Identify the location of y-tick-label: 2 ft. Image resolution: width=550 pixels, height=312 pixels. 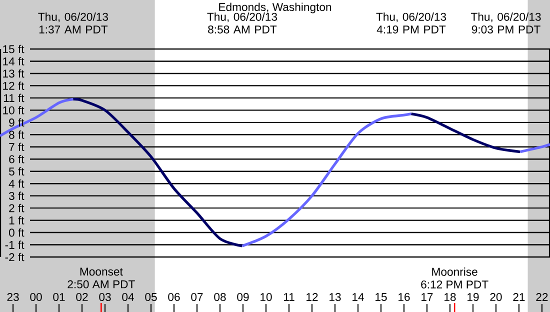
(16, 208).